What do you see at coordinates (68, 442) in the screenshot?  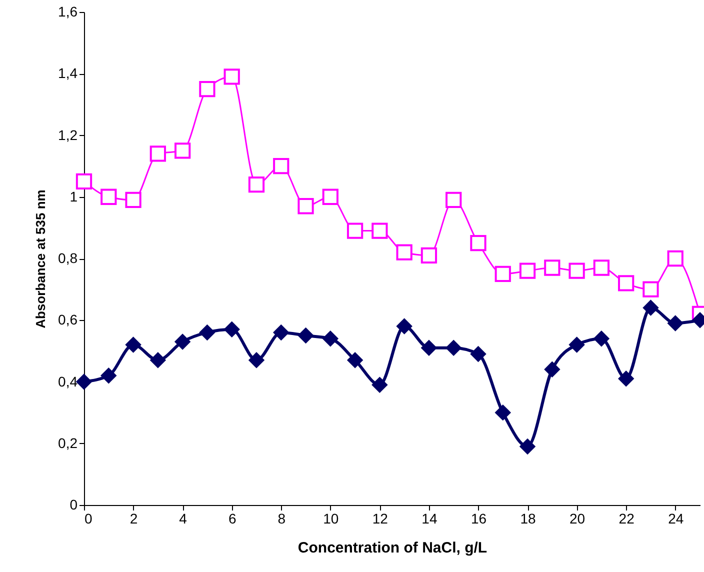 I see `y-tick-label: 0,2` at bounding box center [68, 442].